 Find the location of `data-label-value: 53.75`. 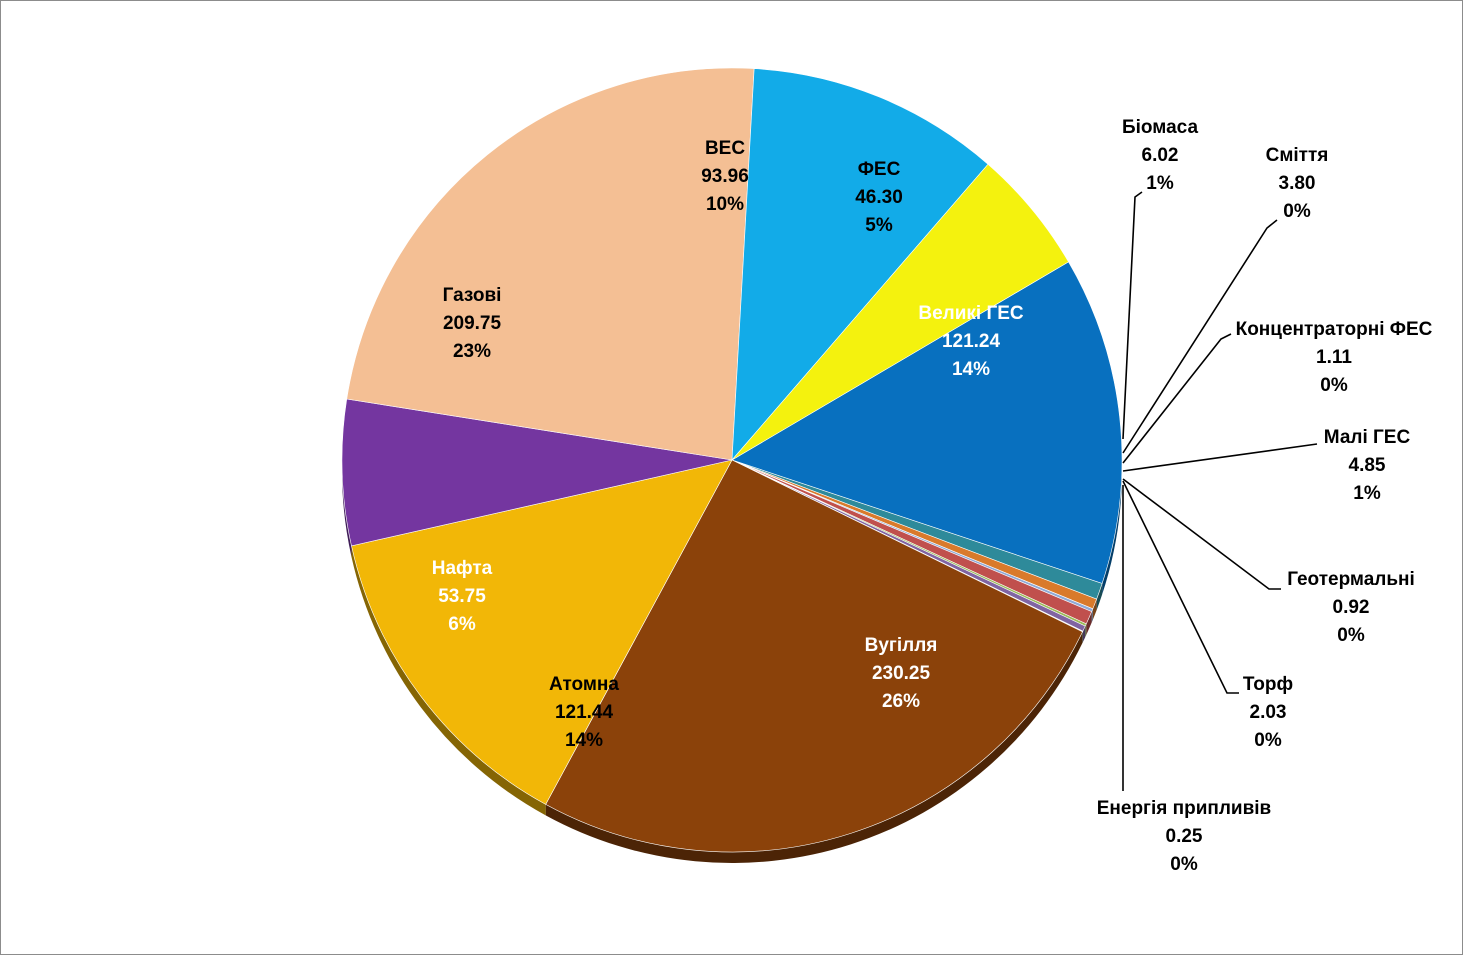

data-label-value: 53.75 is located at coordinates (462, 596).